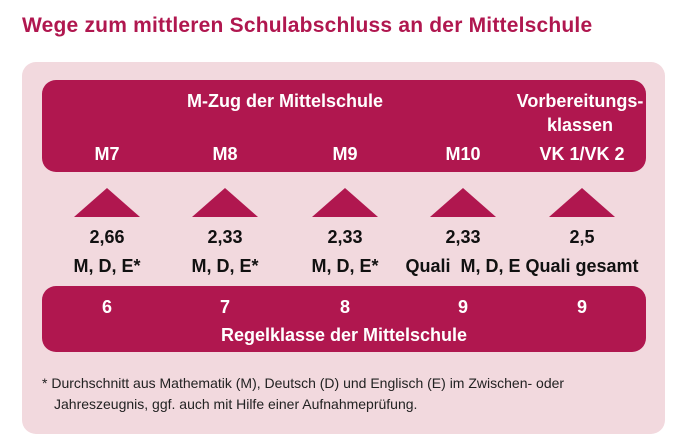 This screenshot has height=448, width=681. What do you see at coordinates (582, 266) in the screenshot?
I see `subject-requirement: Quali gesamt` at bounding box center [582, 266].